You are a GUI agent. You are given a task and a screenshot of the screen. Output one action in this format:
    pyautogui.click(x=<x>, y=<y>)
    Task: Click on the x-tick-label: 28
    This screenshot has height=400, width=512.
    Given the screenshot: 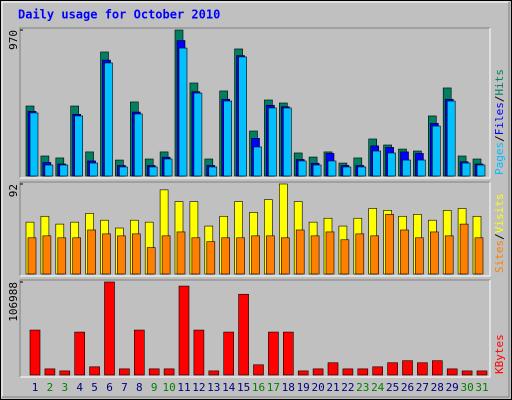 What is the action you would take?
    pyautogui.click(x=437, y=387)
    